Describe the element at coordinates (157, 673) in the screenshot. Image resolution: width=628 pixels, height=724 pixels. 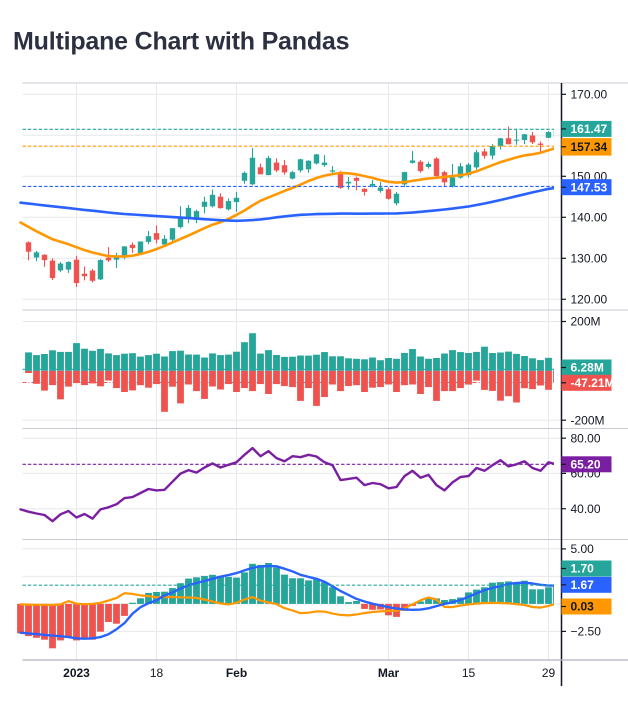
I see `svg-text: 18` at that location.